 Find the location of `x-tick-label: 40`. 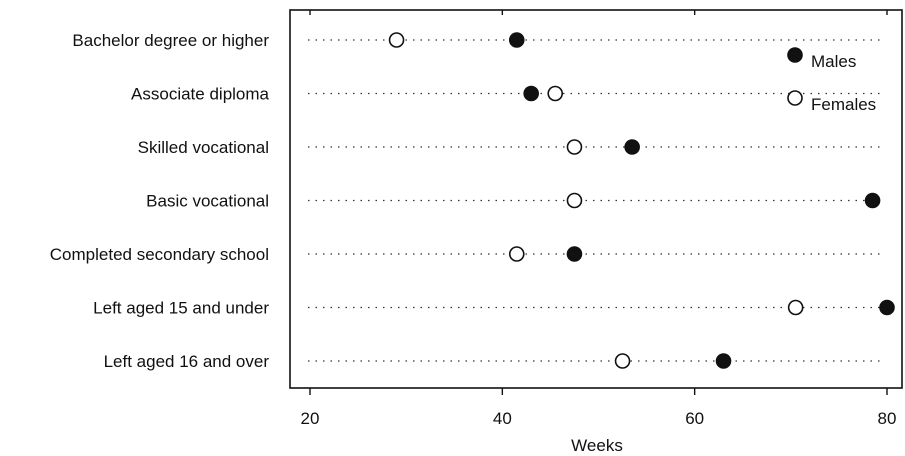

x-tick-label: 40 is located at coordinates (502, 418).